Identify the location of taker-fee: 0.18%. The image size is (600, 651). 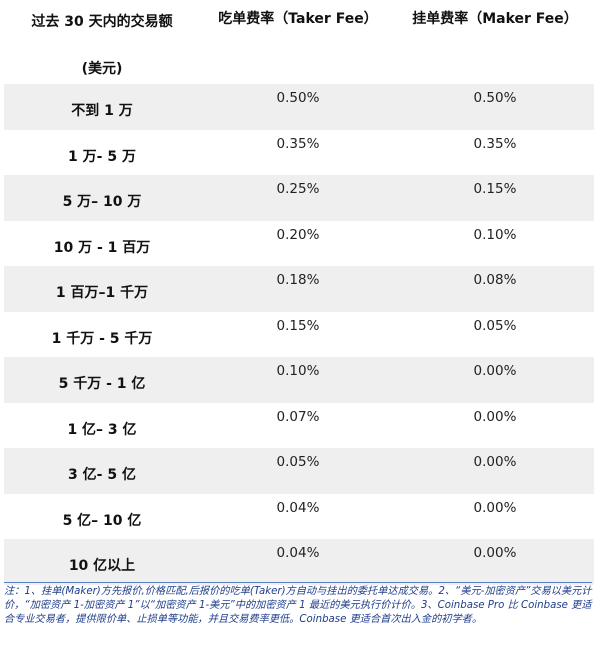
(298, 280).